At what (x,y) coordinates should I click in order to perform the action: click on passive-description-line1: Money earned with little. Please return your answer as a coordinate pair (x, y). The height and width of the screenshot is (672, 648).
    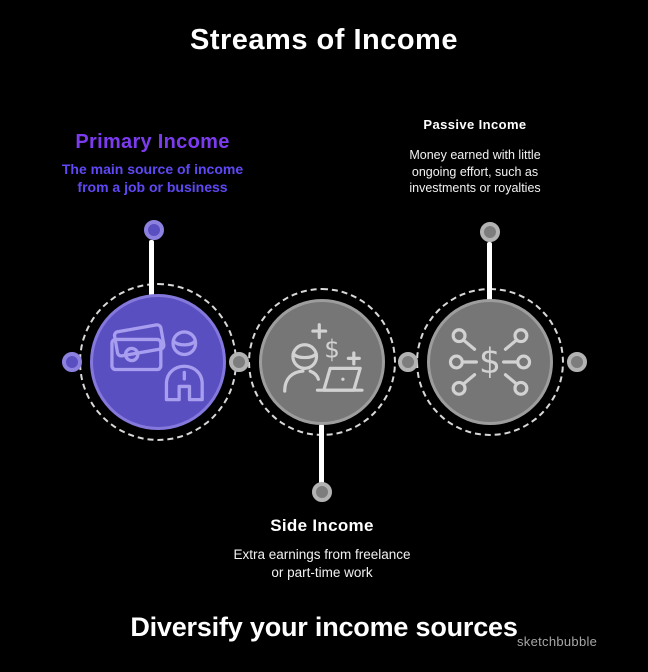
    Looking at the image, I should click on (475, 155).